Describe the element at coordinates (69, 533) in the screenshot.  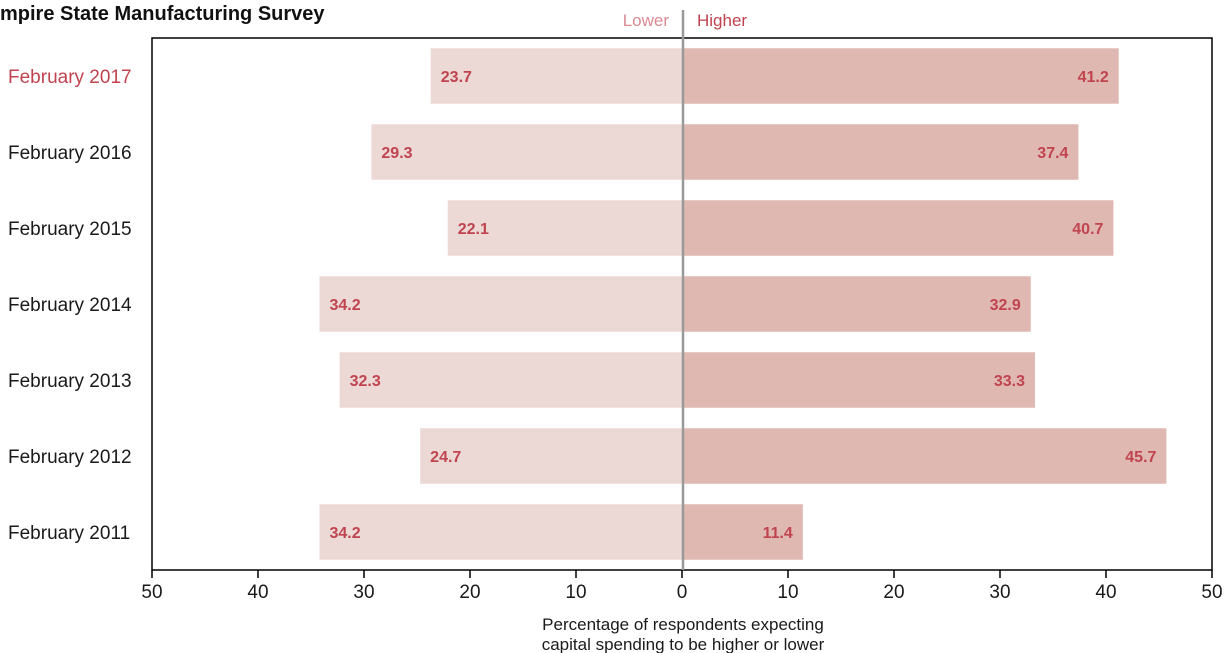
I see `category-label: February 2011` at that location.